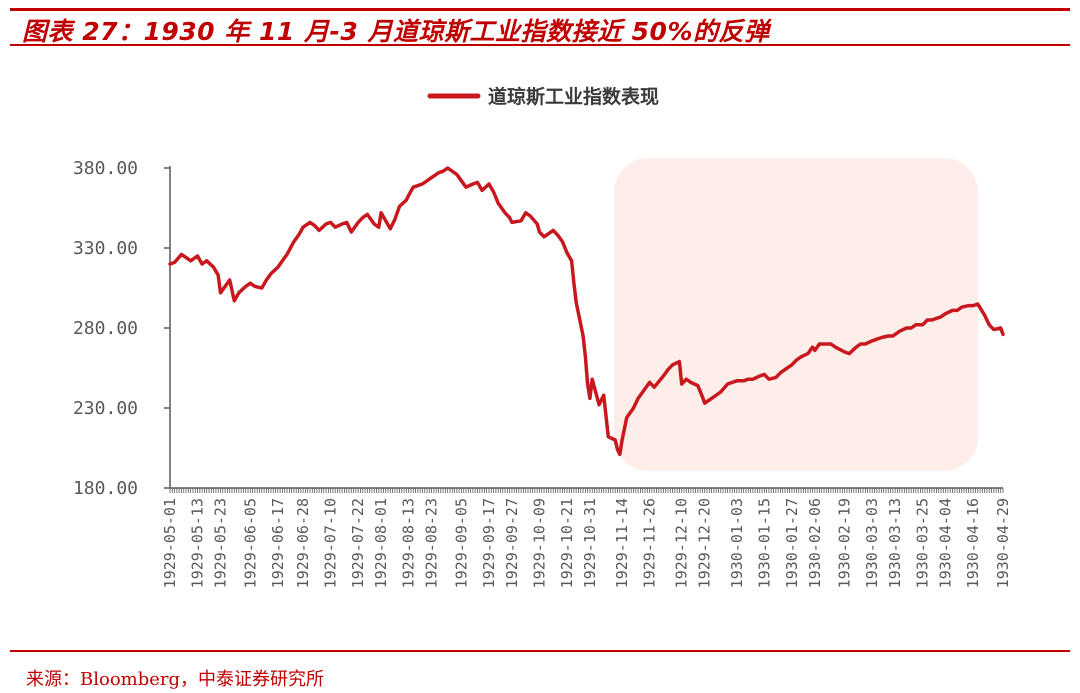  Describe the element at coordinates (622, 543) in the screenshot. I see `x-tick-label: 1929-11-14` at that location.